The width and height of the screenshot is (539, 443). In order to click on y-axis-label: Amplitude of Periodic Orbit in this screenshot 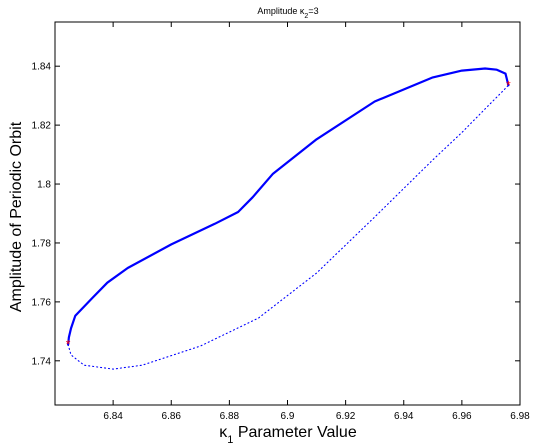, I will do `click(16, 216)`.